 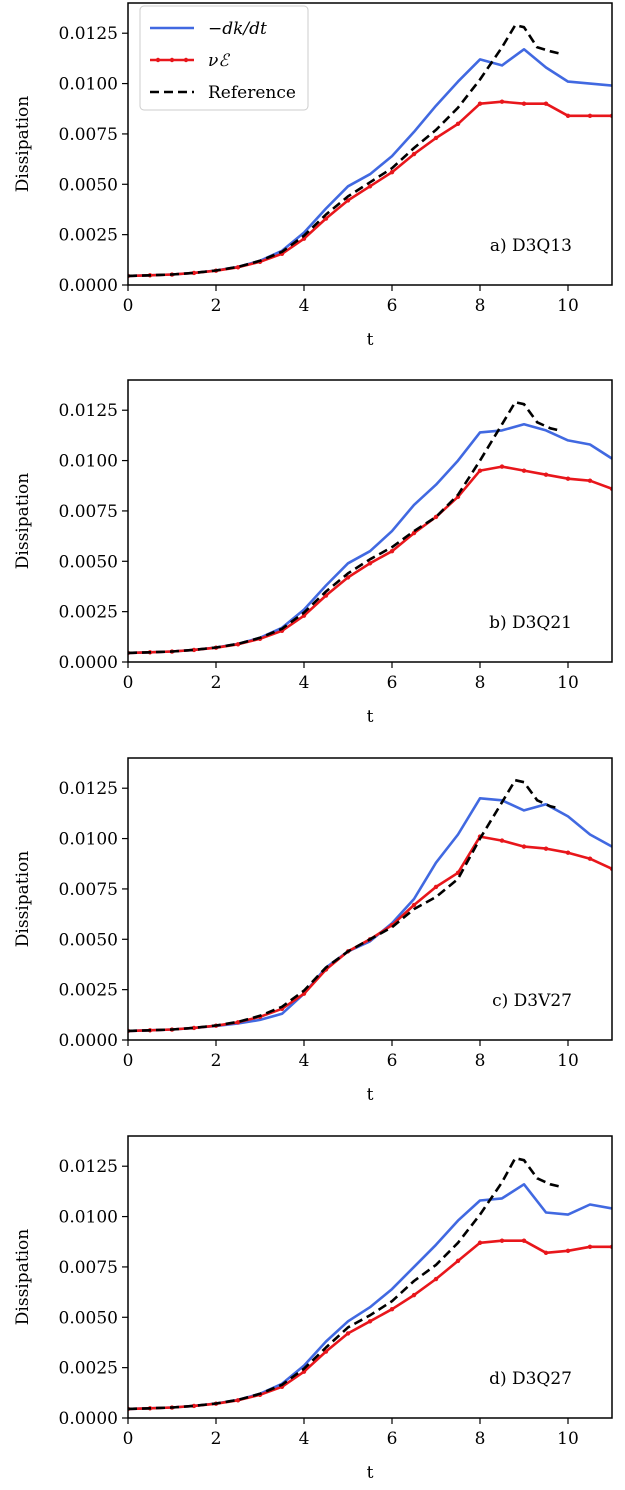 What do you see at coordinates (532, 1001) in the screenshot?
I see `panel-label: c) D3V27` at bounding box center [532, 1001].